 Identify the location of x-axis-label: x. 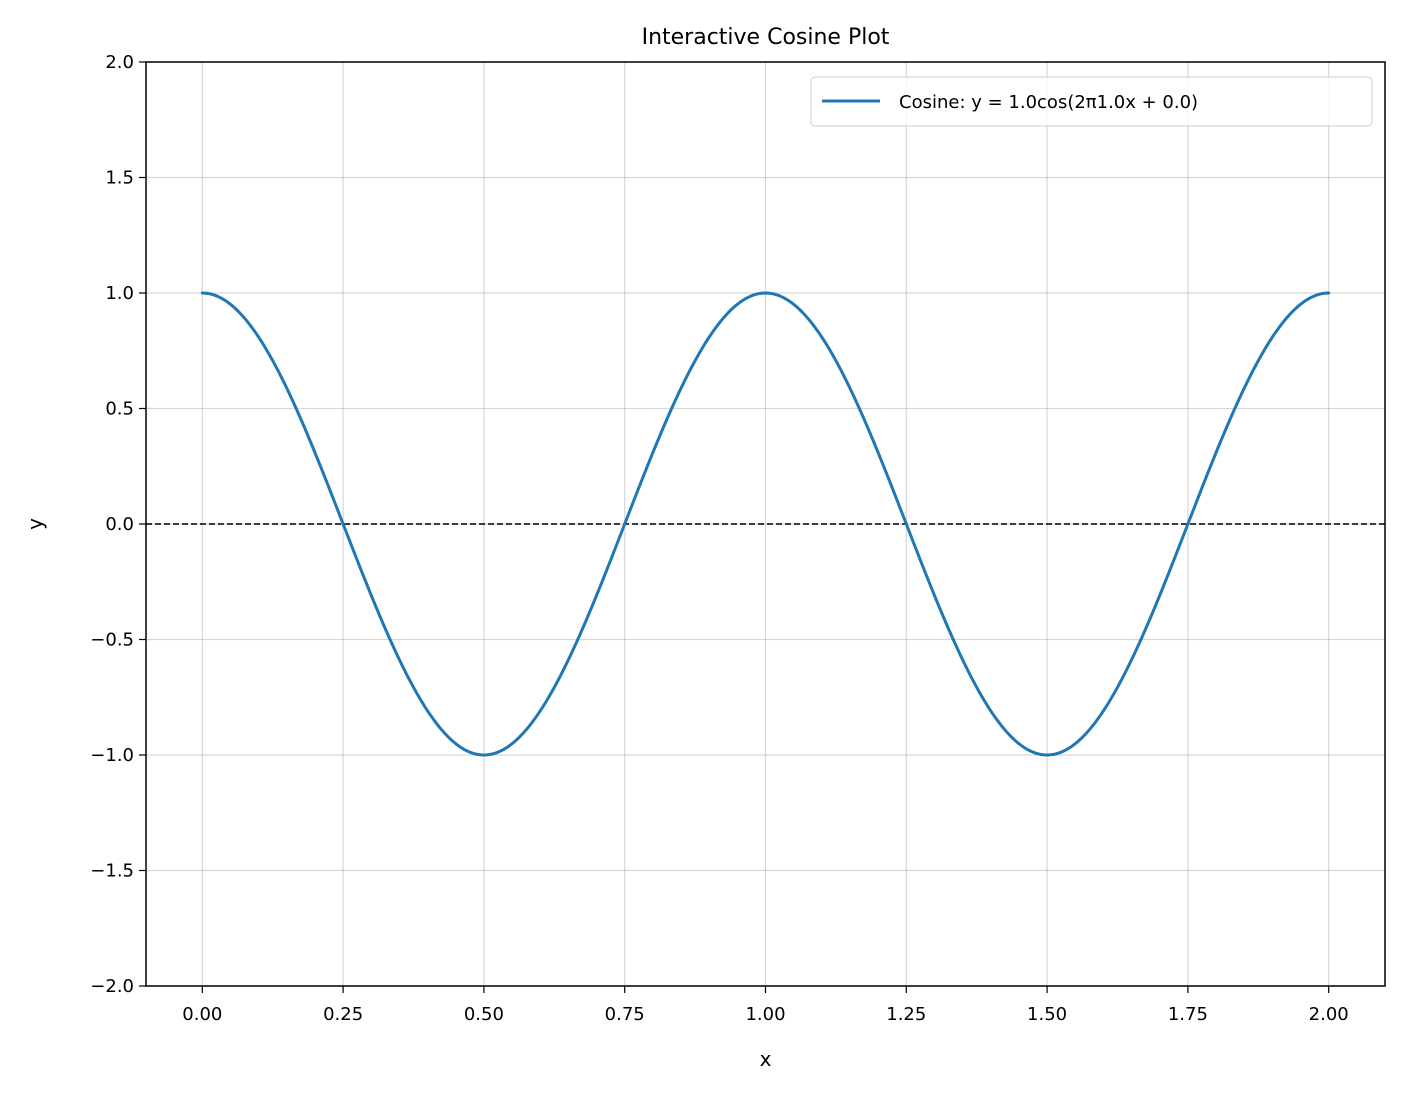
(766, 1059).